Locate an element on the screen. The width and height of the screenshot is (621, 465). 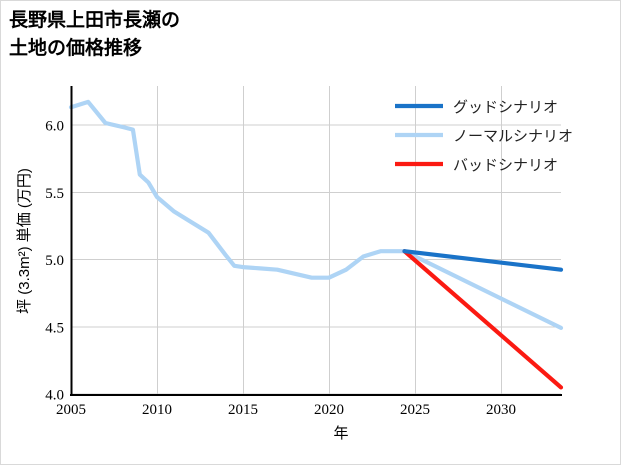
y-tick-label: 5.0 is located at coordinates (54, 261).